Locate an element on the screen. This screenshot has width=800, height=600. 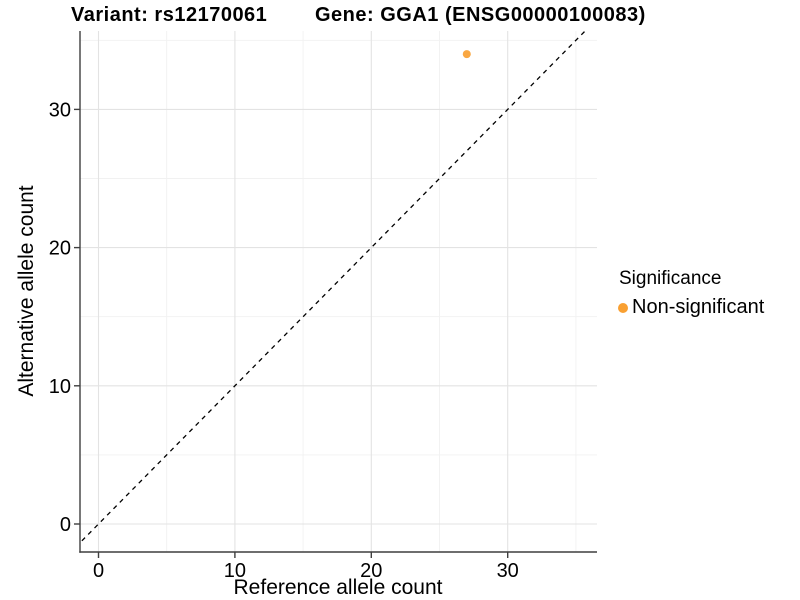
x-tick-label: 30 is located at coordinates (508, 571).